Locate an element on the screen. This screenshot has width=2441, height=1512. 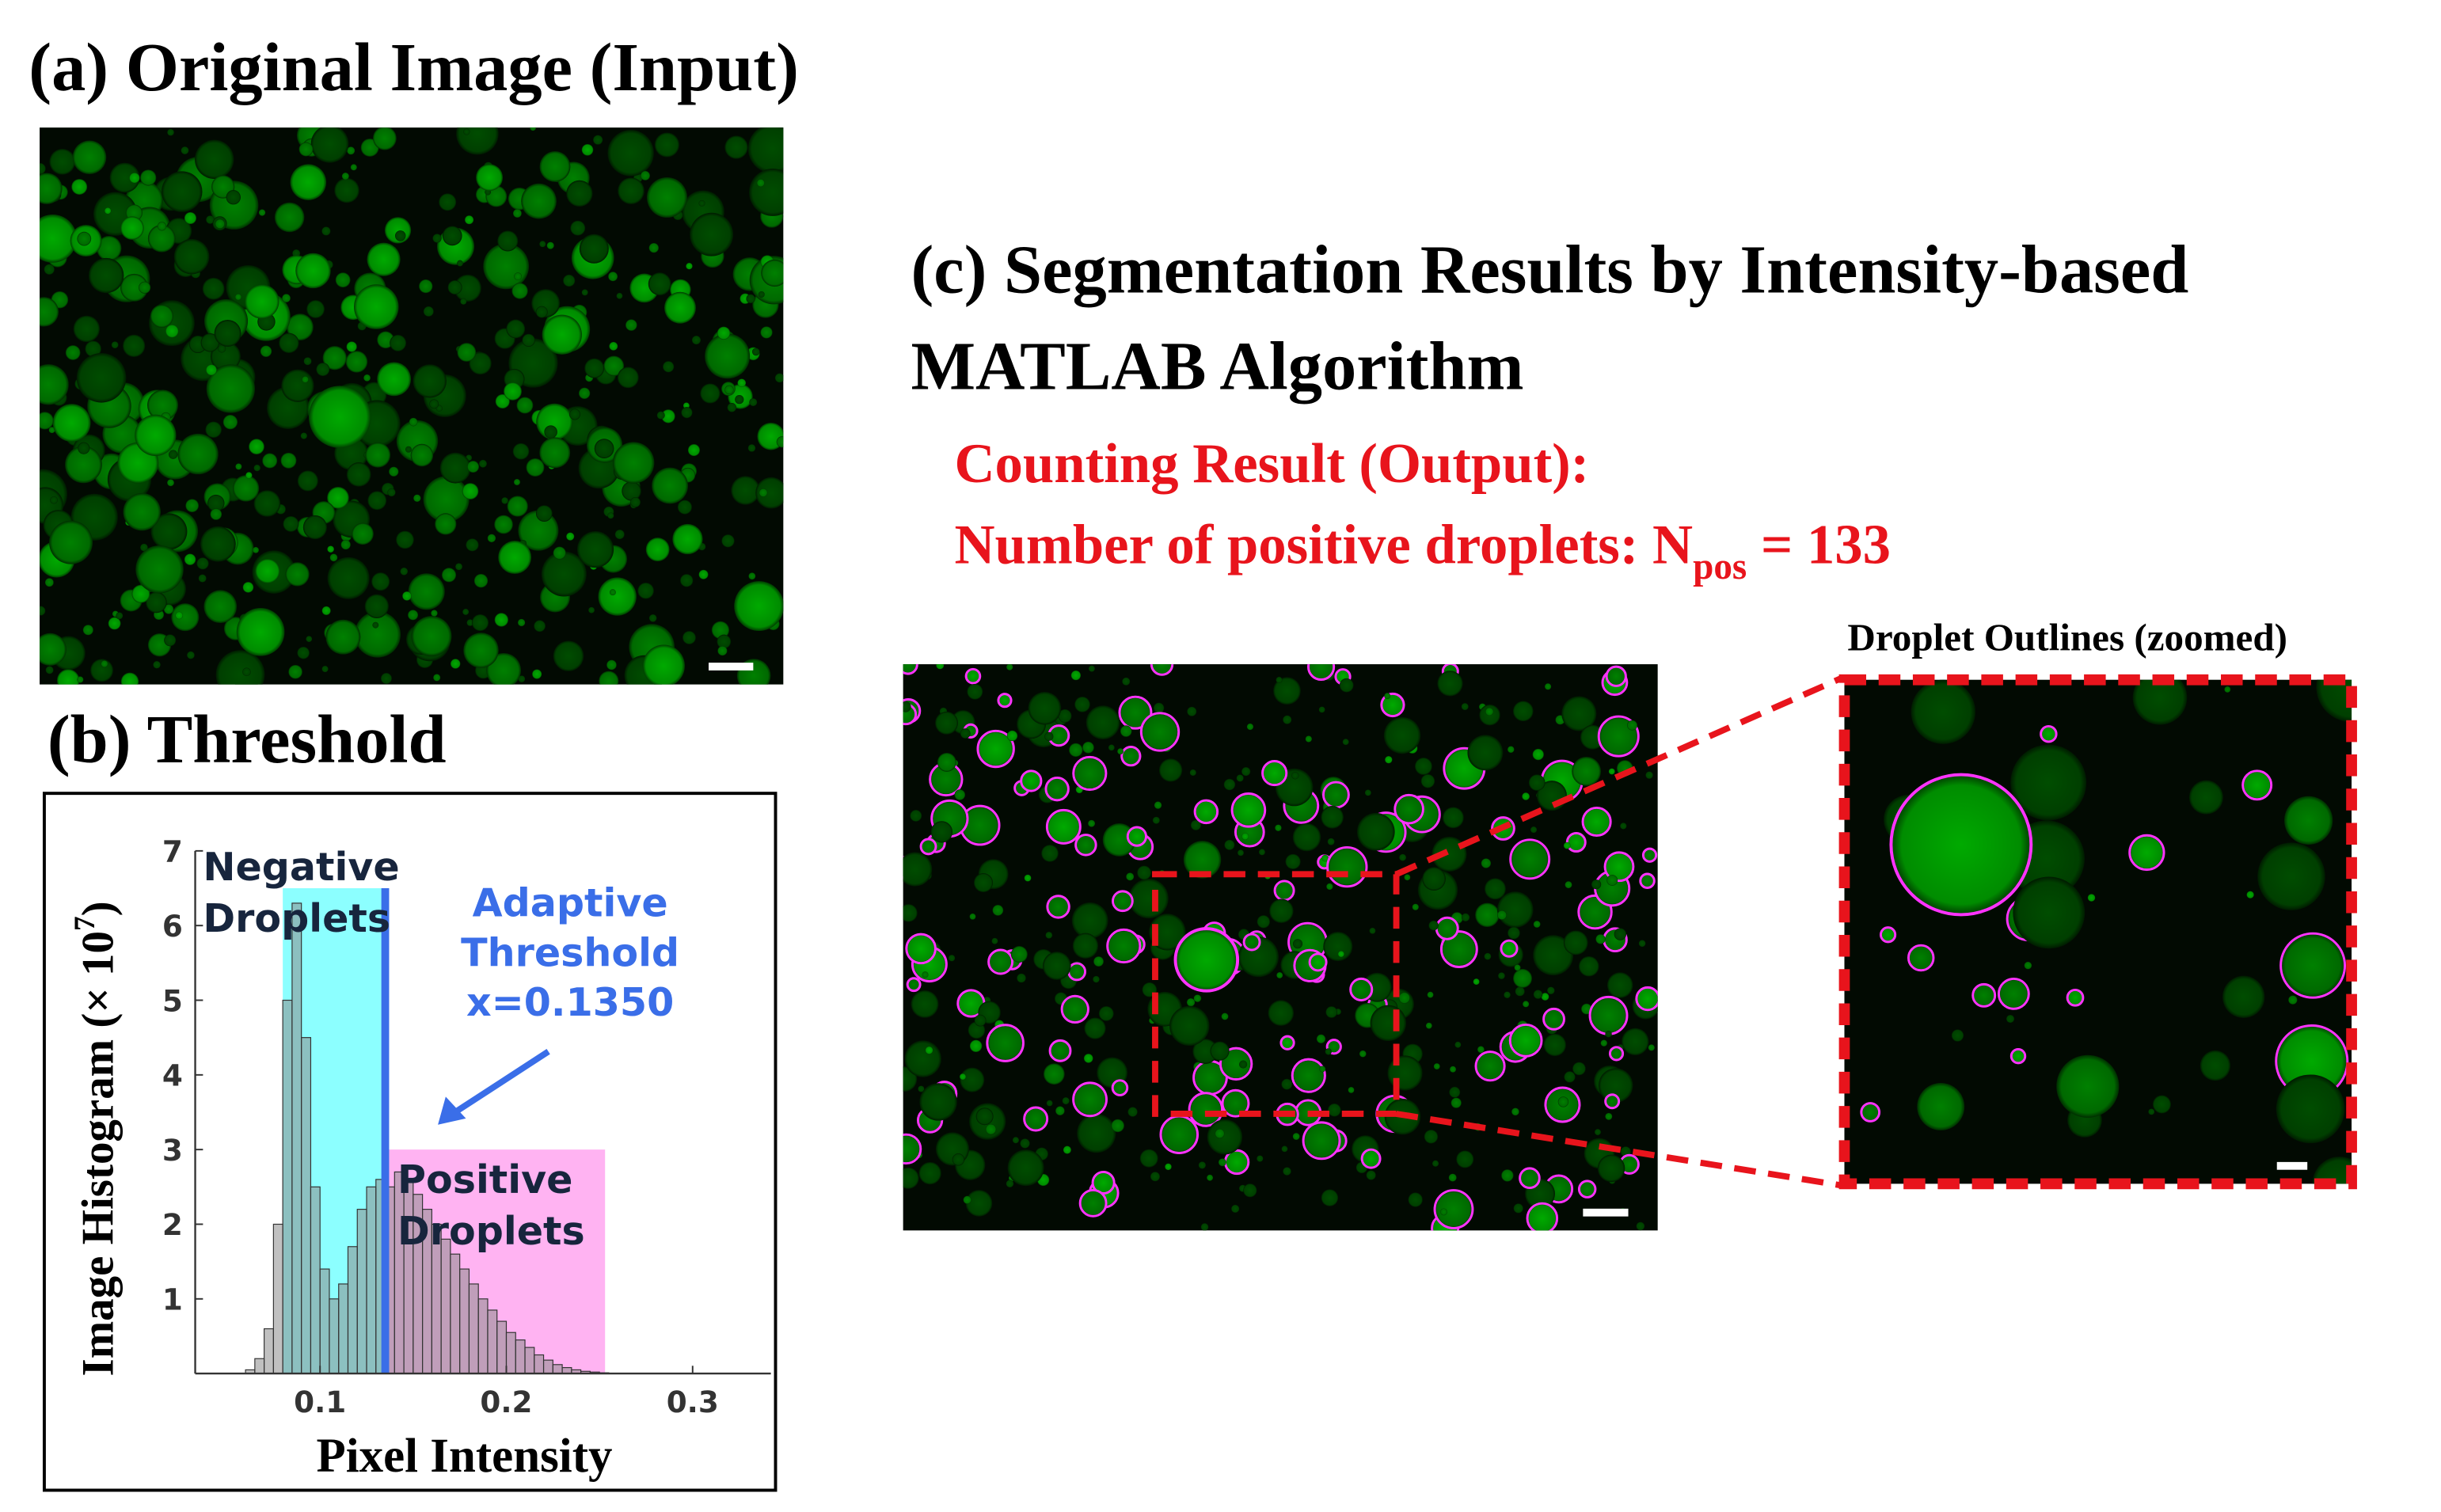
scale-bar is located at coordinates (2292, 1165).